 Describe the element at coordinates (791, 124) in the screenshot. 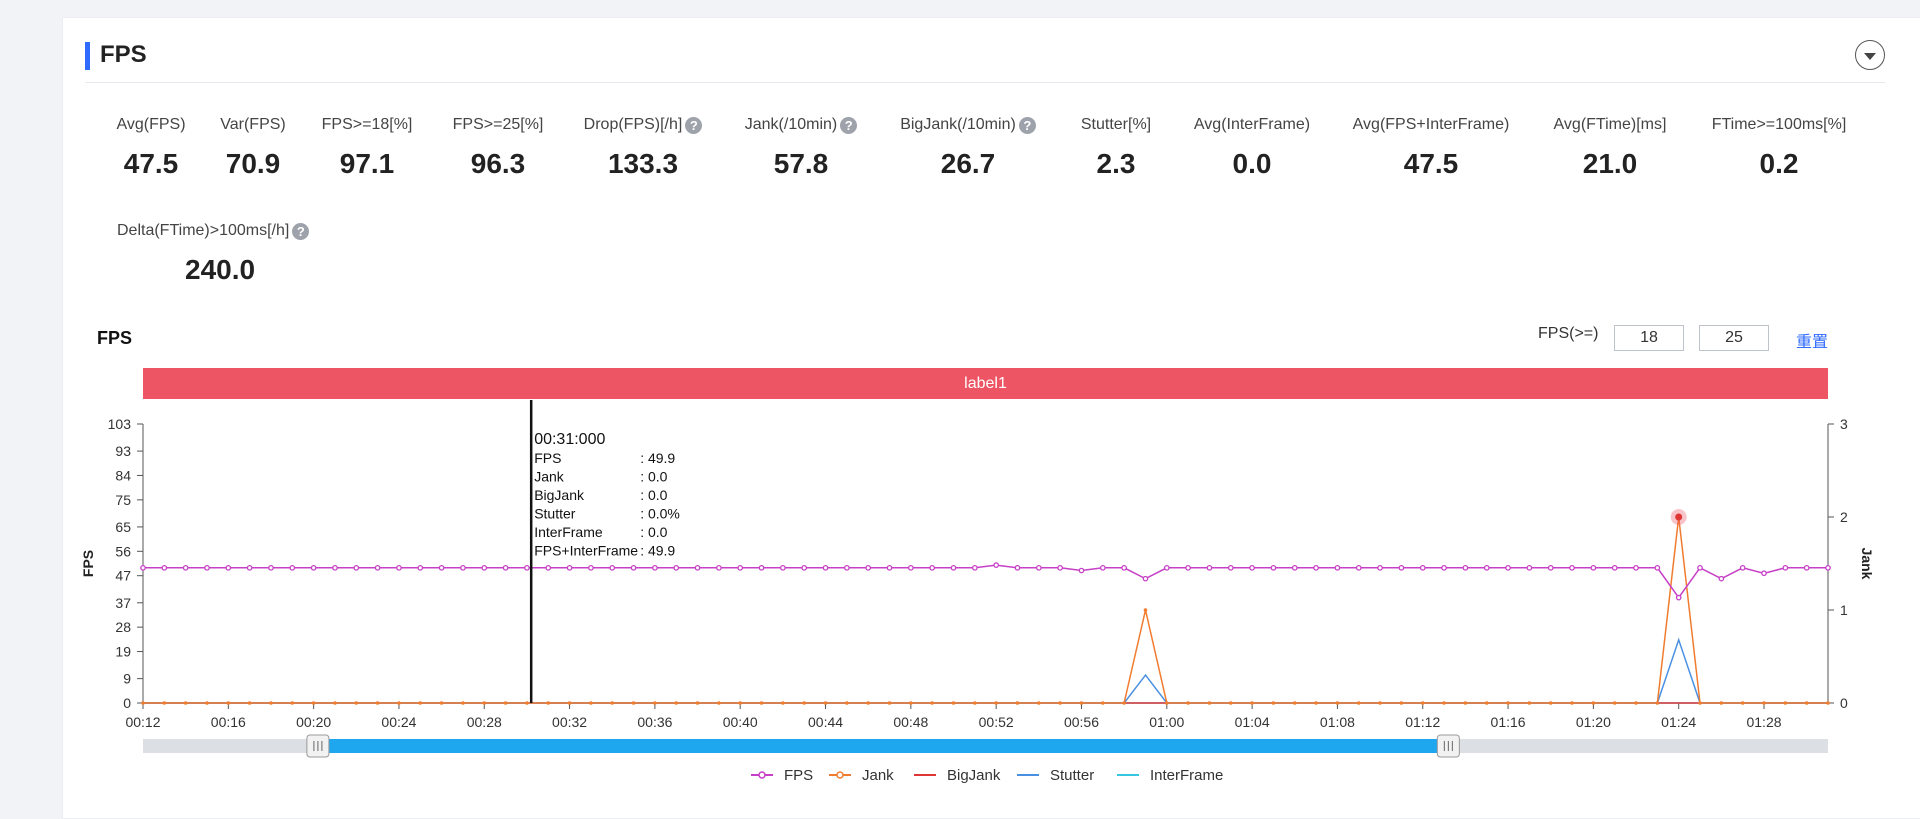

I see `metric-label-text: Jank(/10min)` at that location.